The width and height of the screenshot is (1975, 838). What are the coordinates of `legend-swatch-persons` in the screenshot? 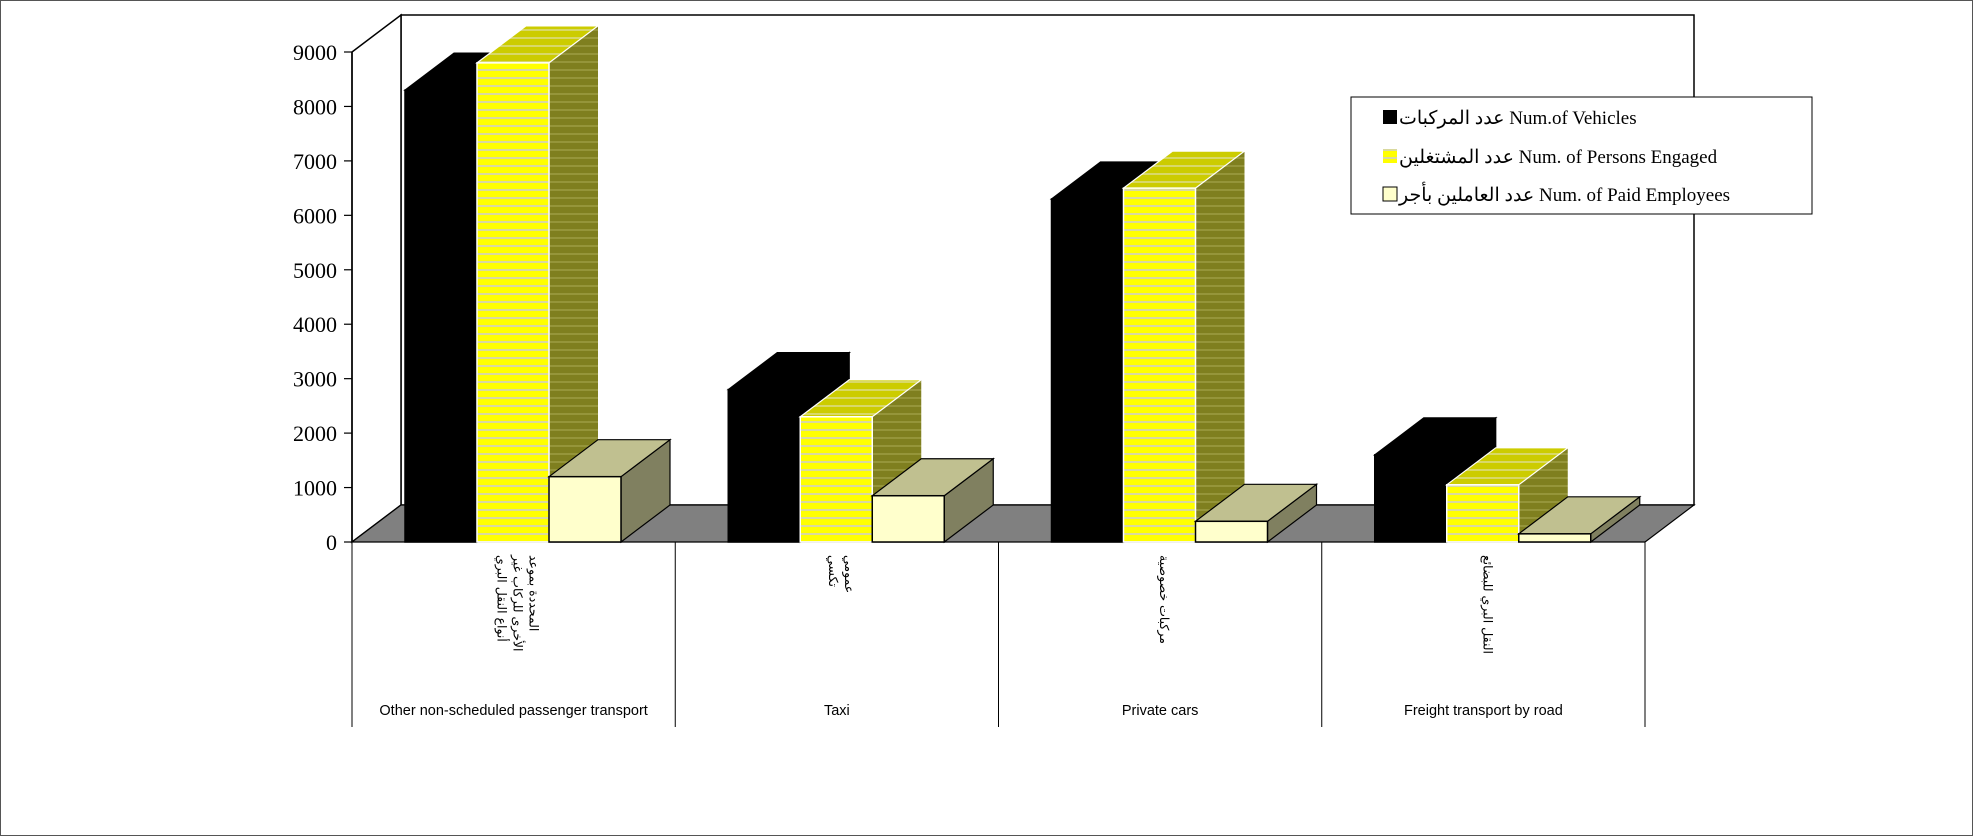 It's located at (1390, 156).